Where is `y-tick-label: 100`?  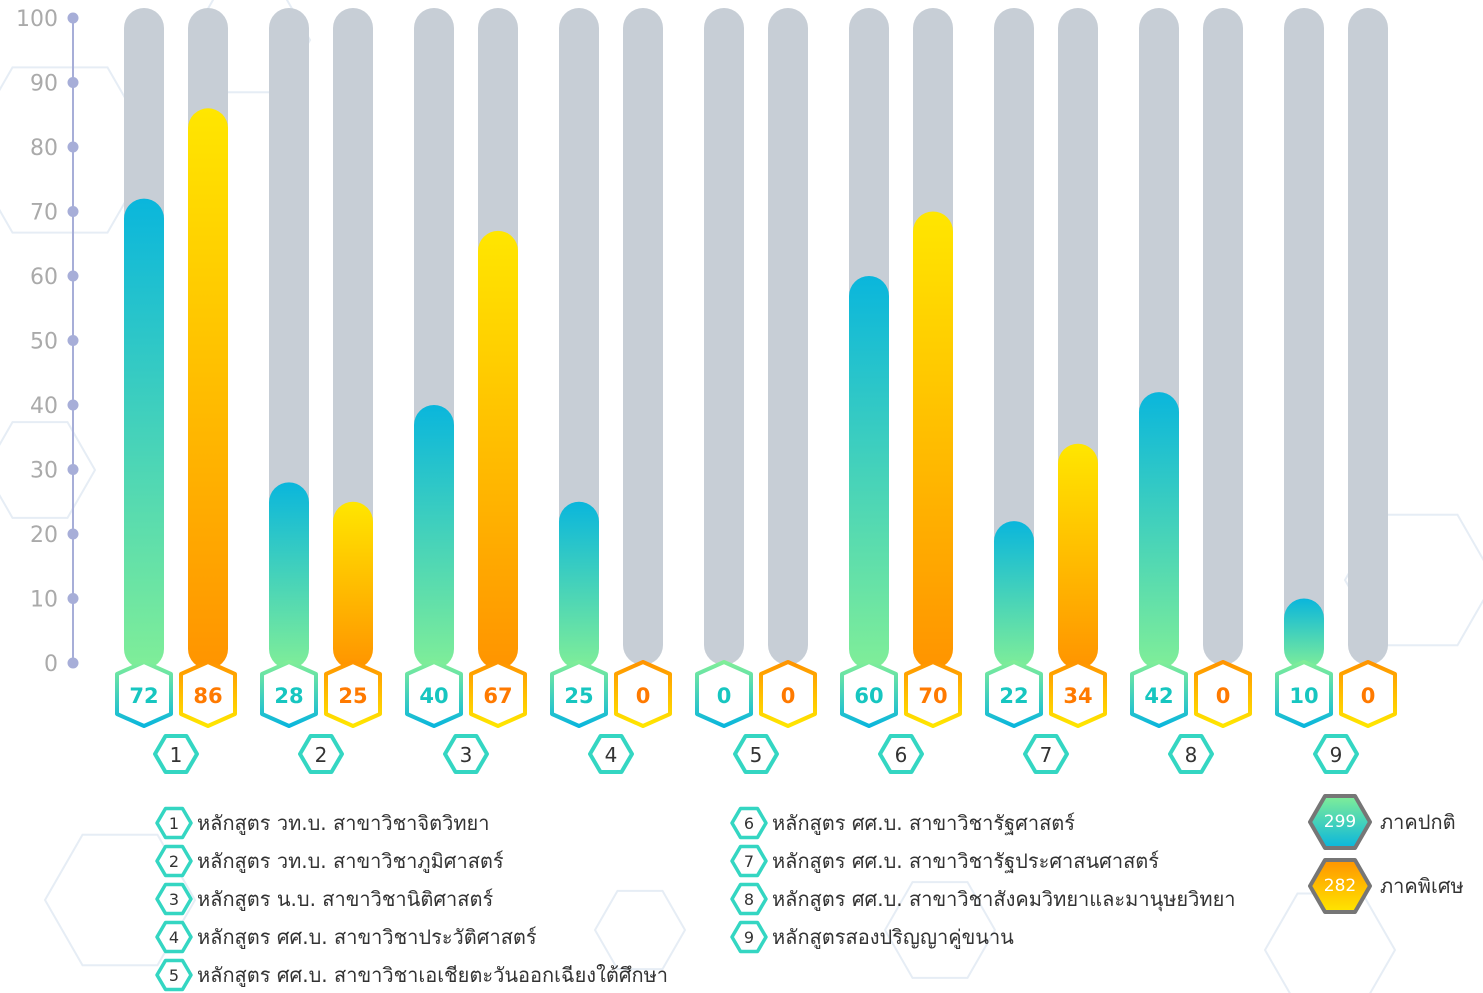 y-tick-label: 100 is located at coordinates (37, 19).